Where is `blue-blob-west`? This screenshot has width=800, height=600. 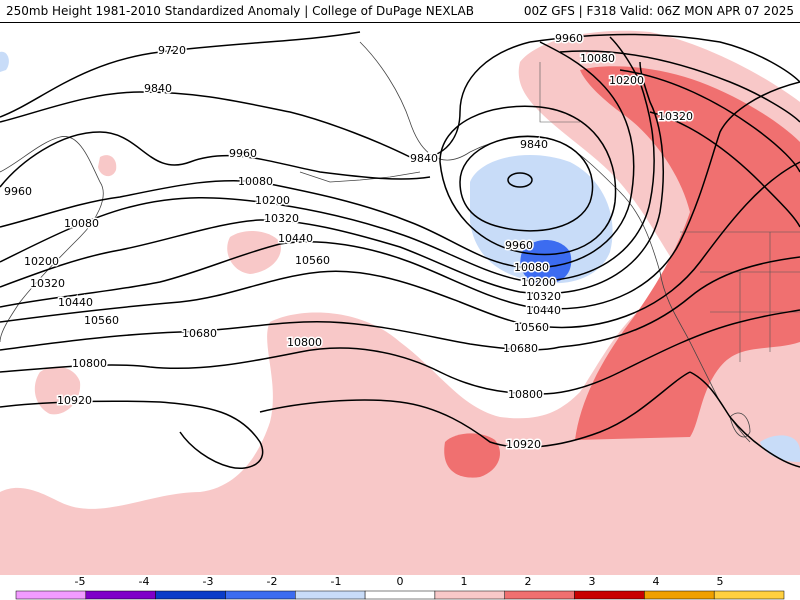 blue-blob-west is located at coordinates (4, 61).